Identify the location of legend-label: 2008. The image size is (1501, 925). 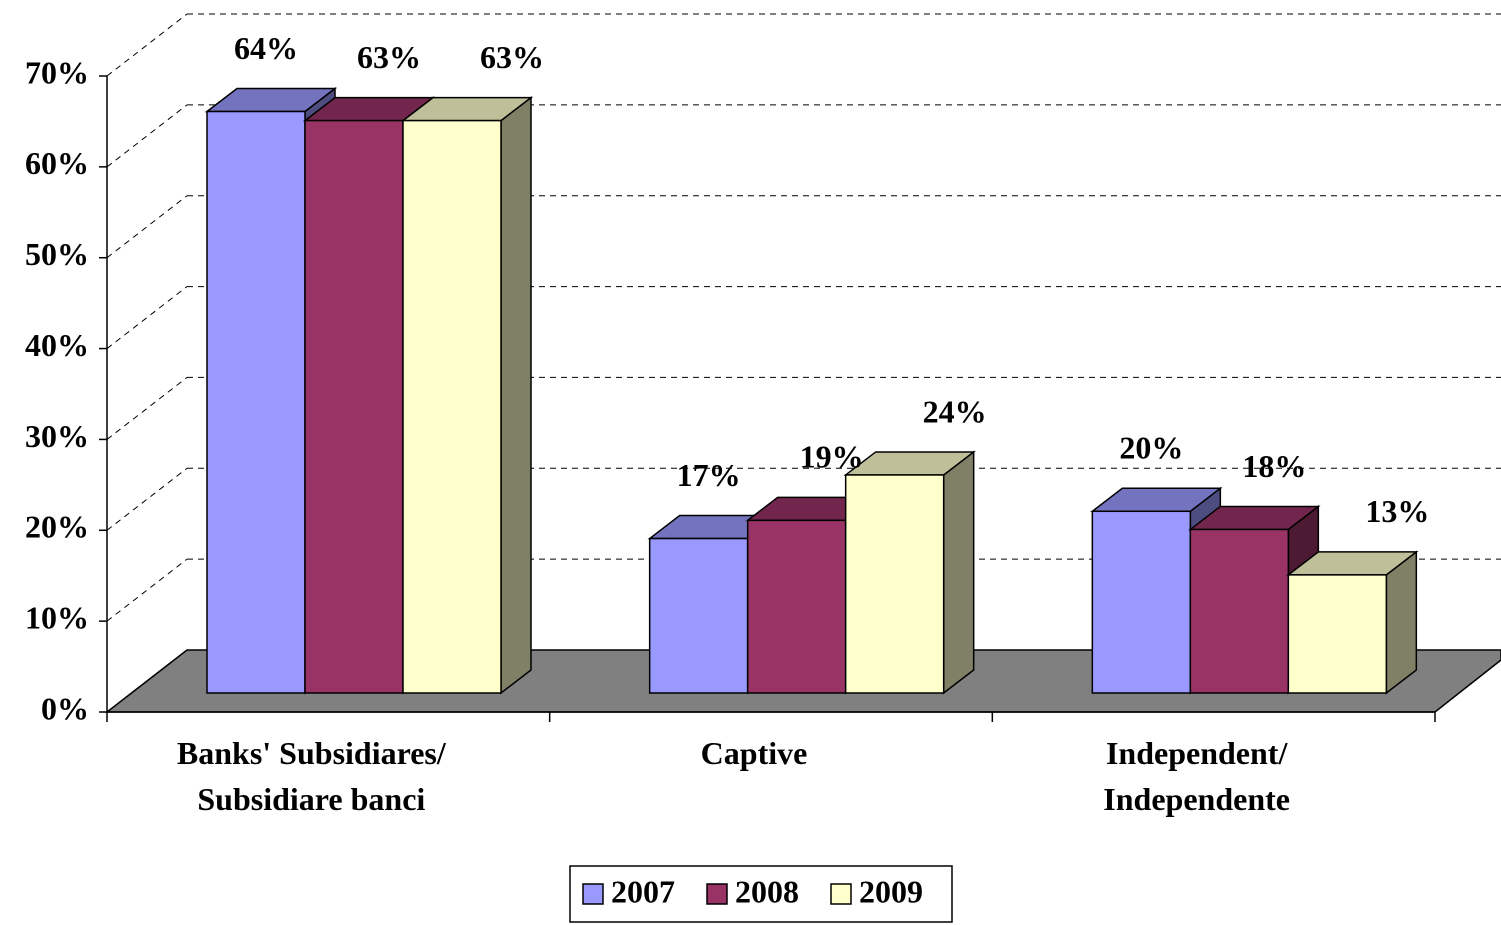
(767, 891).